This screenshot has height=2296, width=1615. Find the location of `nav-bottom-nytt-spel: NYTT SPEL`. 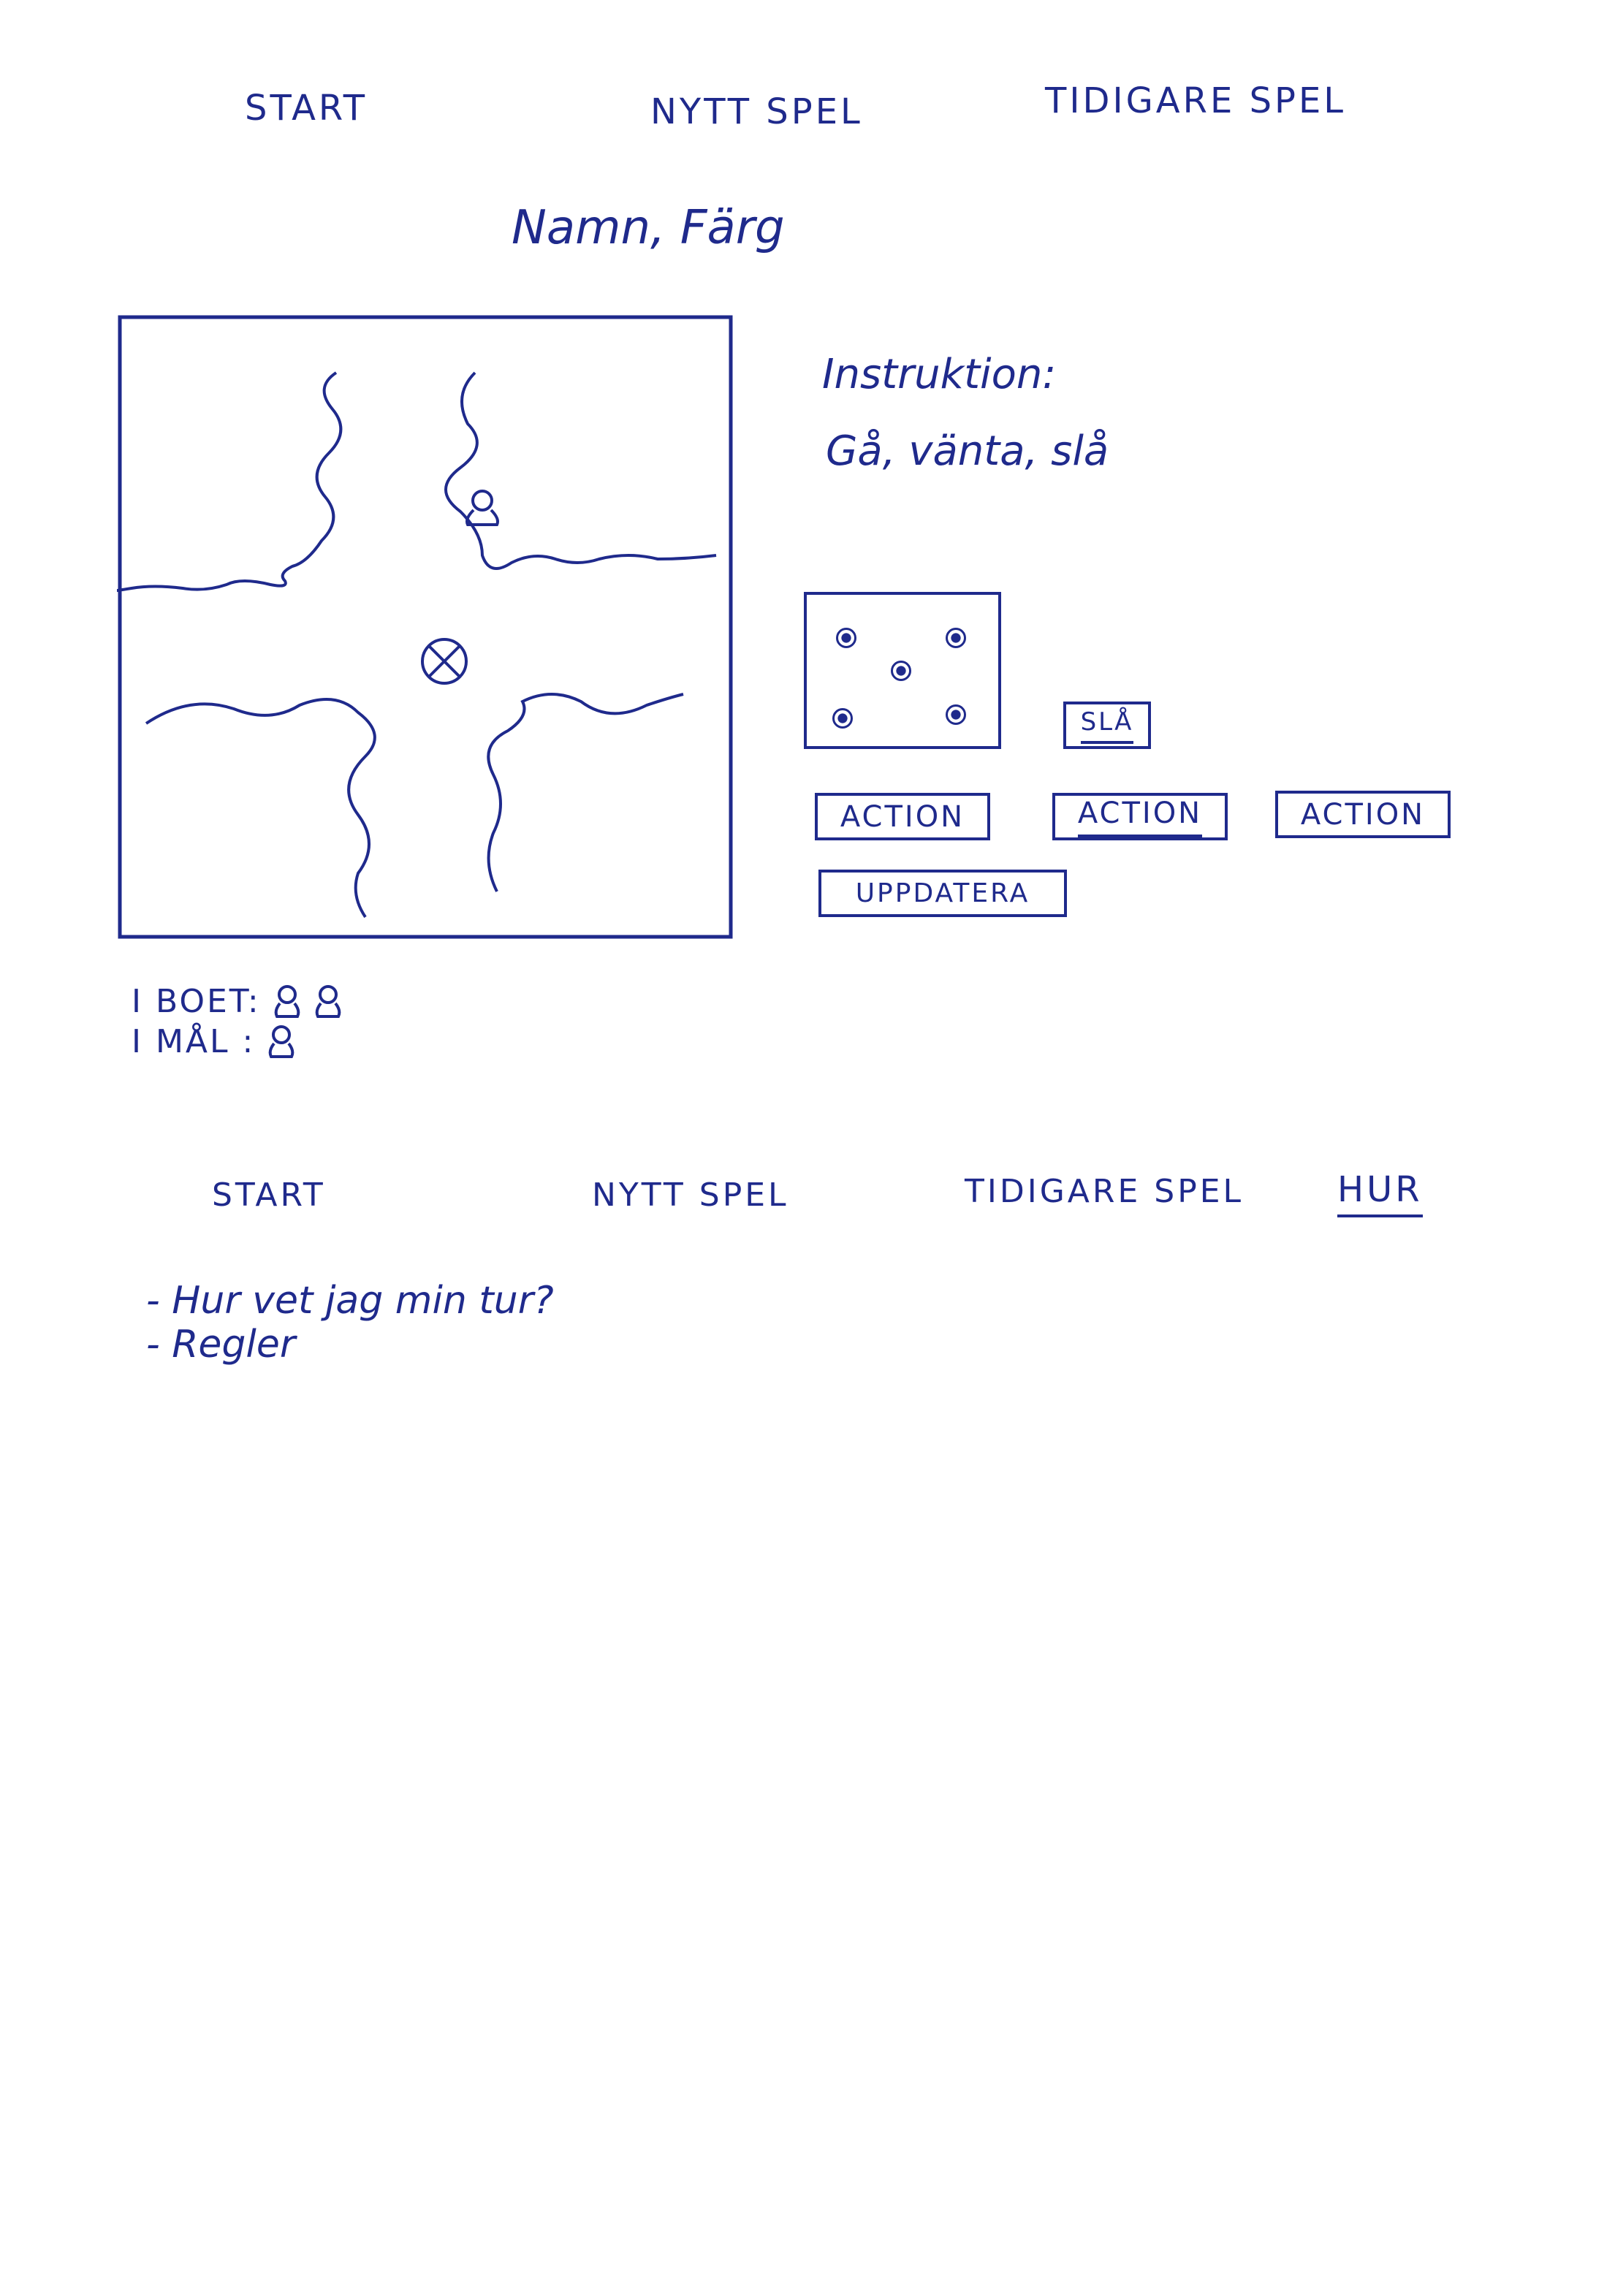

nav-bottom-nytt-spel: NYTT SPEL is located at coordinates (690, 1195).